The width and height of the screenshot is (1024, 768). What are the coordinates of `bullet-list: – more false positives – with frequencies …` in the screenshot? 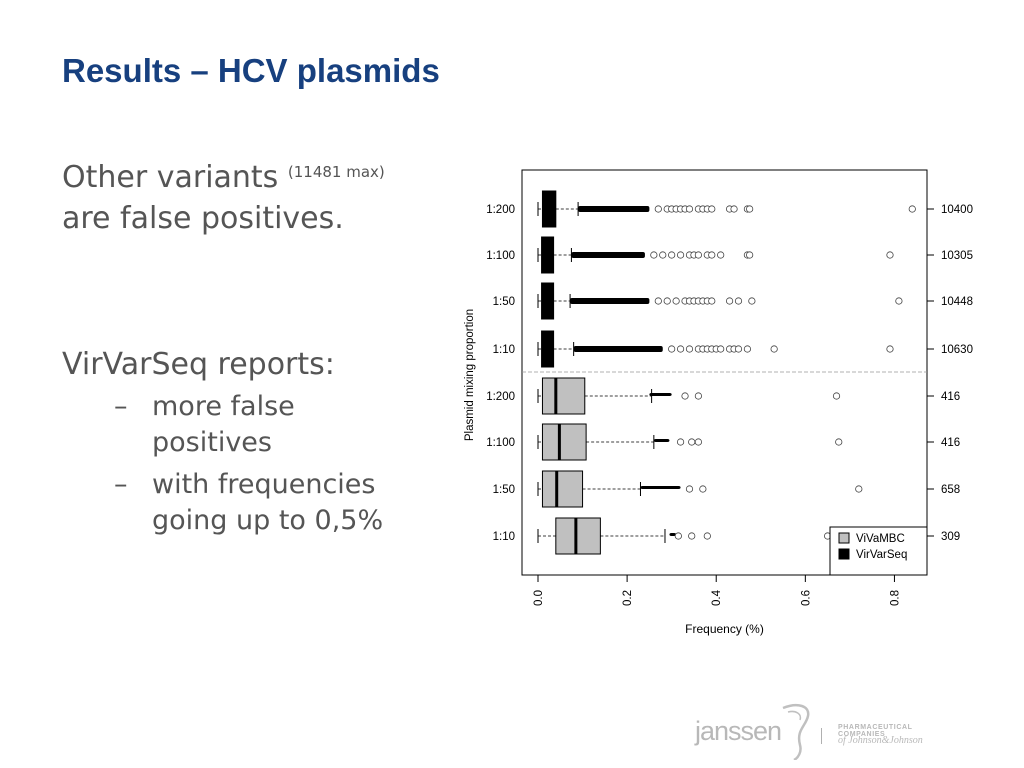 It's located at (262, 464).